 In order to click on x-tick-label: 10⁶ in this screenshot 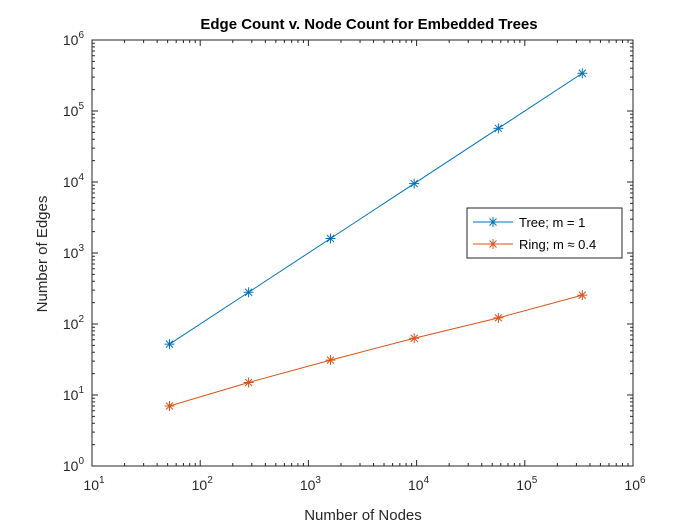, I will do `click(635, 484)`.